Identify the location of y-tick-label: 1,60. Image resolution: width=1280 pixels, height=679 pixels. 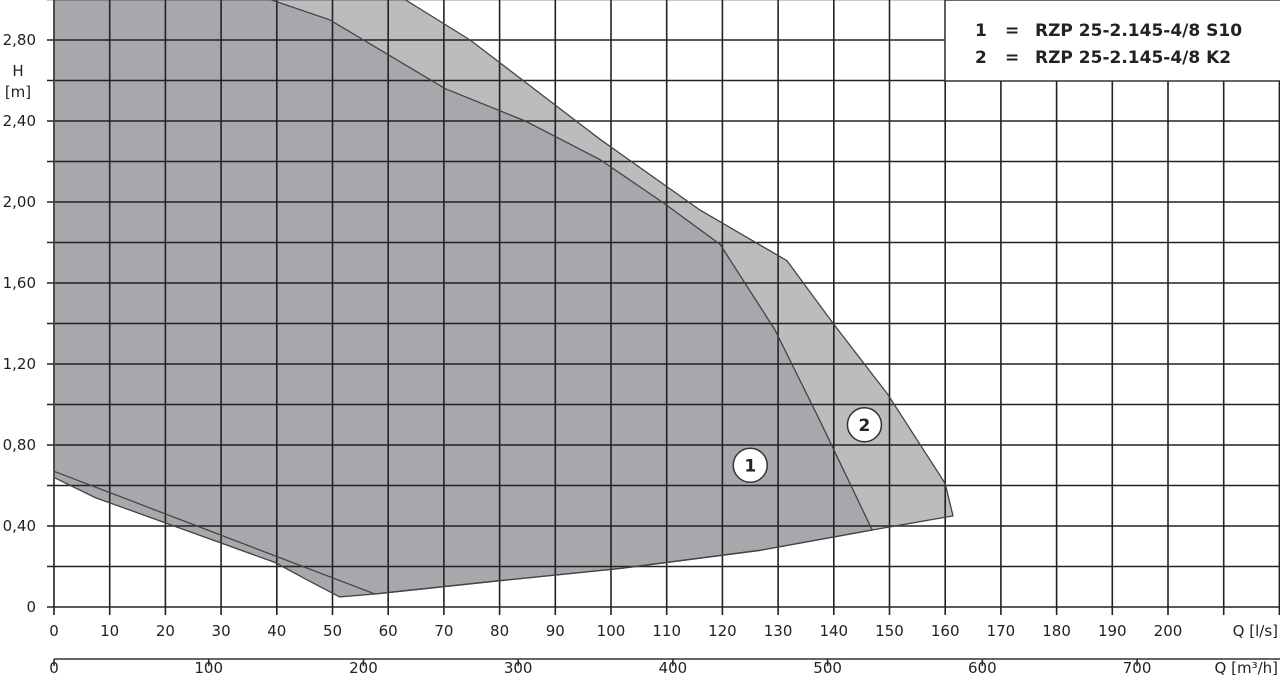
(19, 283).